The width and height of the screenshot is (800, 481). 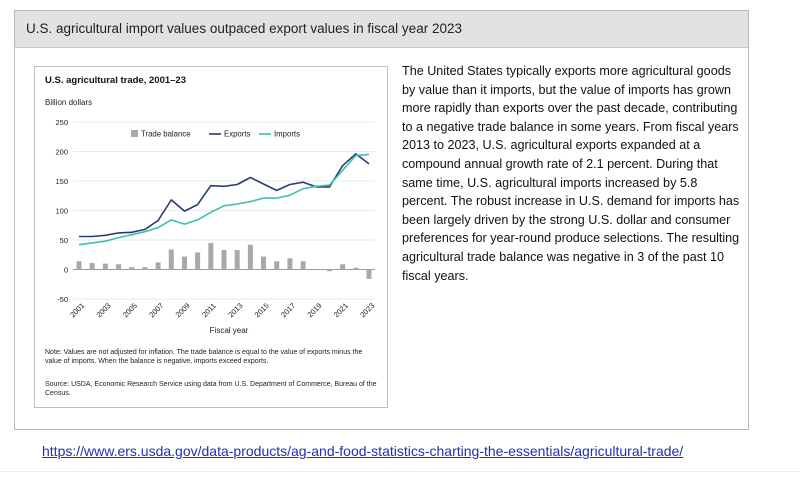 I want to click on x-tick-label: 2017, so click(x=288, y=310).